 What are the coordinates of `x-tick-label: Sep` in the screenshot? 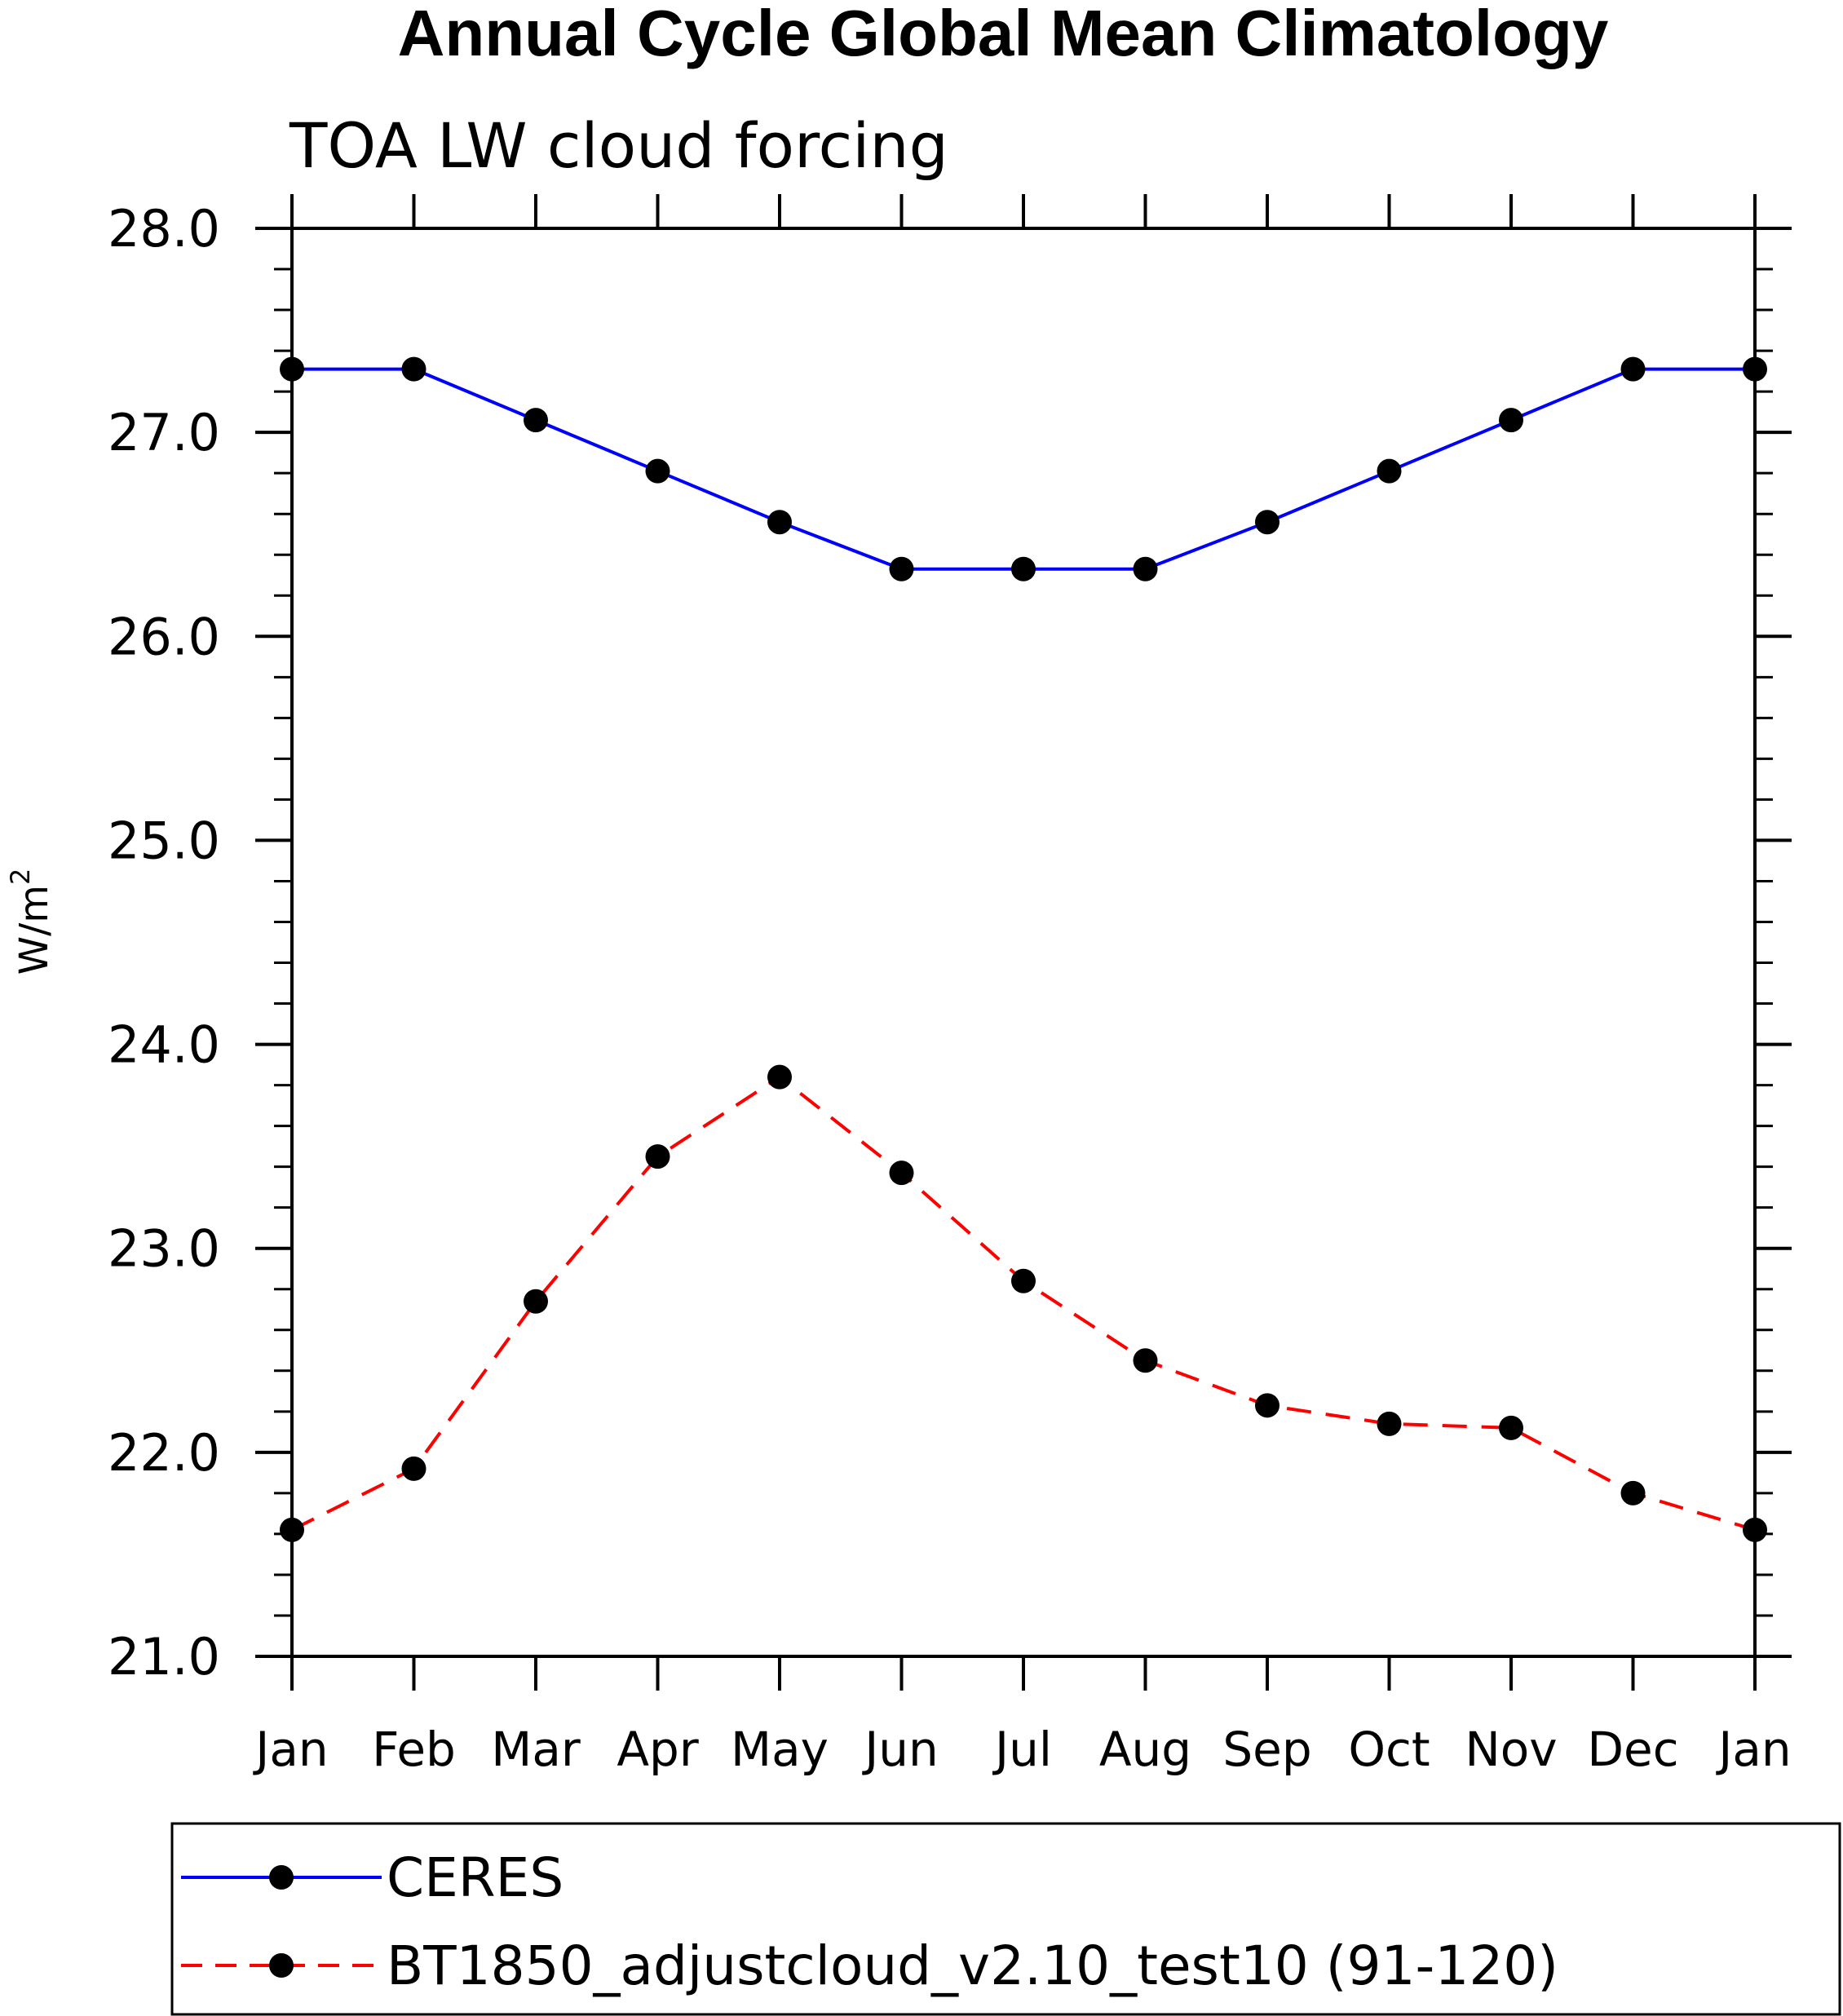 It's located at (1266, 1749).